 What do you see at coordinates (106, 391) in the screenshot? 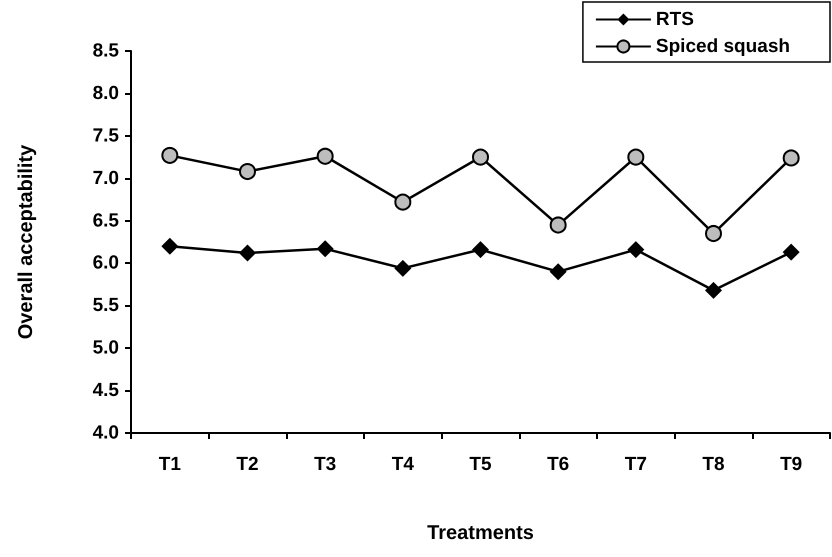
I see `y-tick-label: 4.5` at bounding box center [106, 391].